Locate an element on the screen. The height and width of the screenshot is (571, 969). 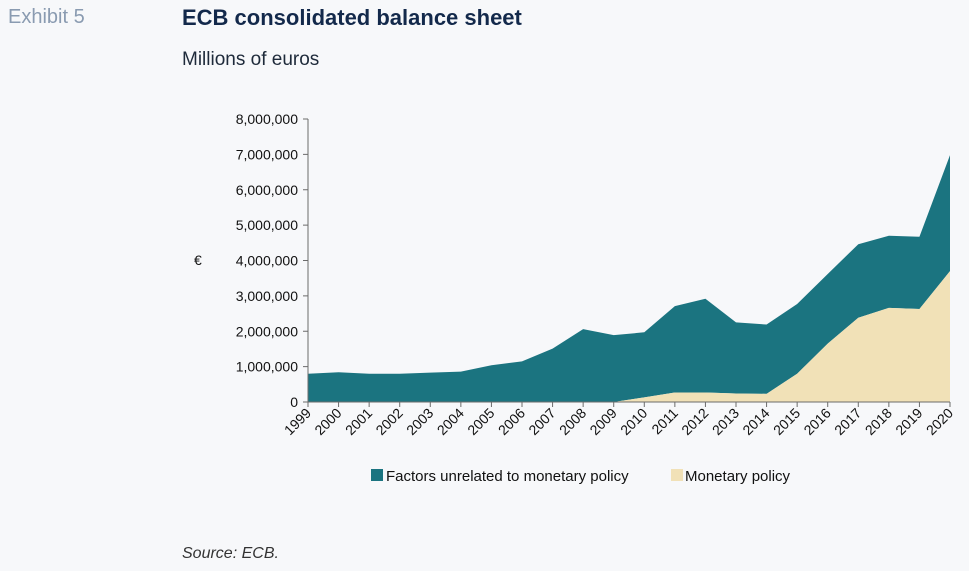
x-tick-label: 2012 is located at coordinates (694, 421).